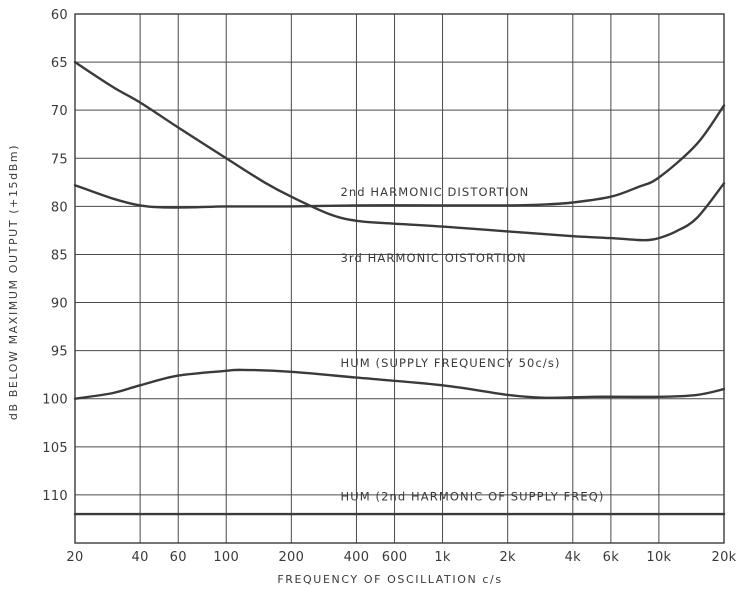 This screenshot has height=592, width=755. What do you see at coordinates (59, 15) in the screenshot?
I see `y-tick-label: 60` at bounding box center [59, 15].